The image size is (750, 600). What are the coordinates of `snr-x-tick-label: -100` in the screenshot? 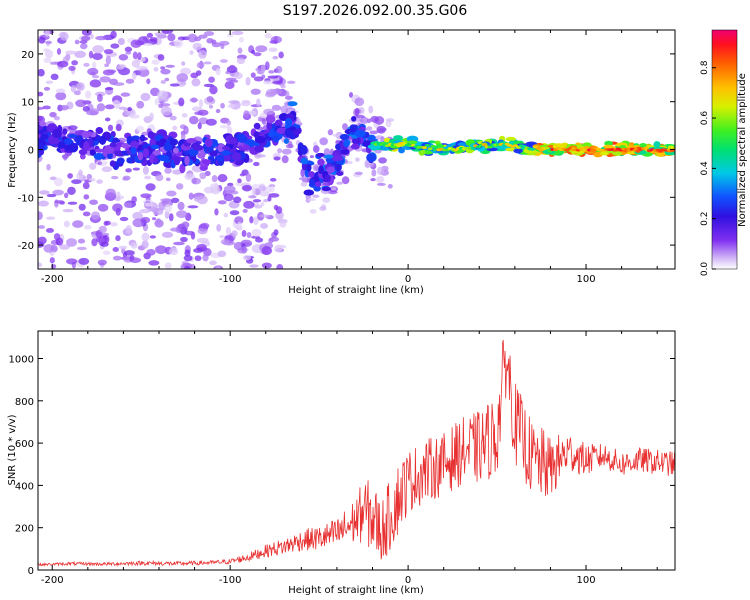 It's located at (230, 580).